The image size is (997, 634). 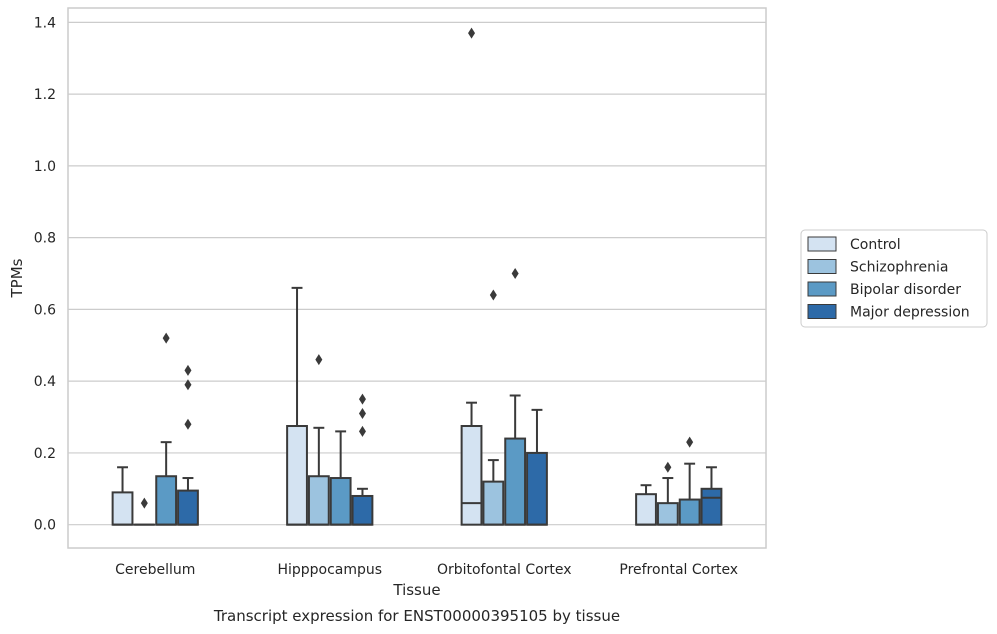 I want to click on y-tick-label: 0.8, so click(x=45, y=239).